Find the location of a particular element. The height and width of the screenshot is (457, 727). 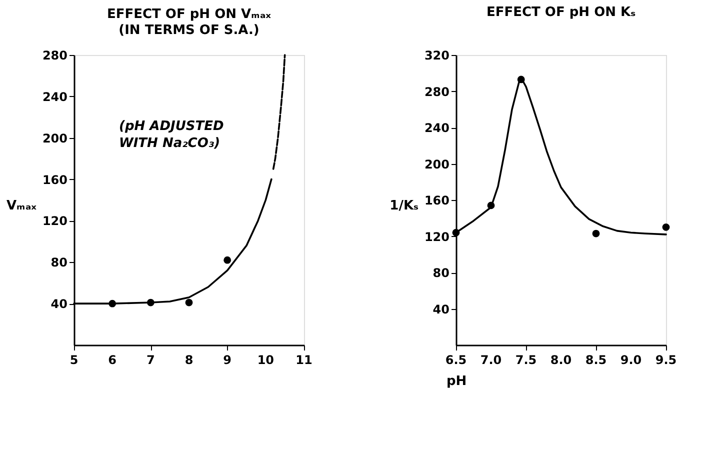

x-tick-label: 8.0 is located at coordinates (561, 360).